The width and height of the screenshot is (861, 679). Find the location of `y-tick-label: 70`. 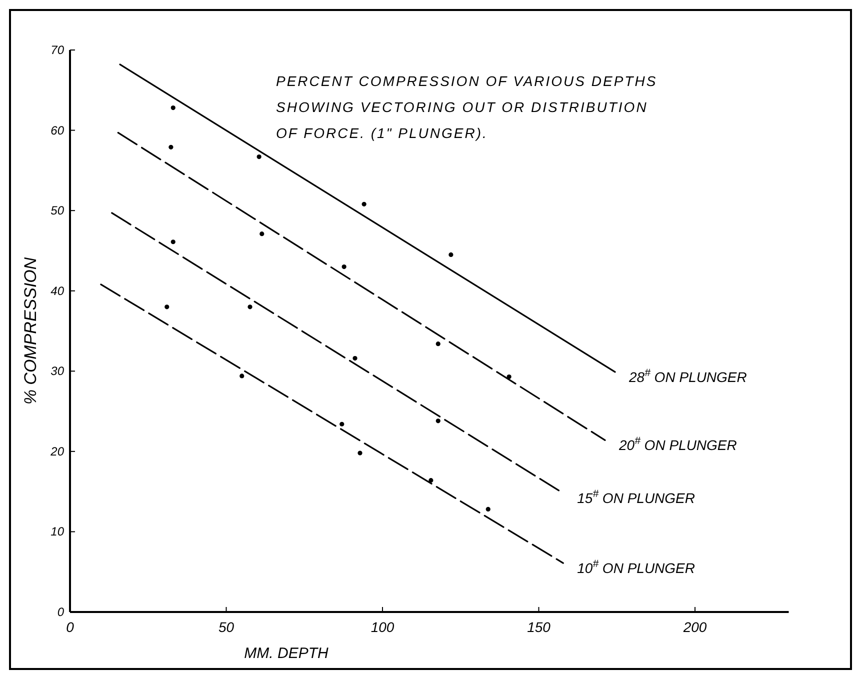

y-tick-label: 70 is located at coordinates (57, 50).